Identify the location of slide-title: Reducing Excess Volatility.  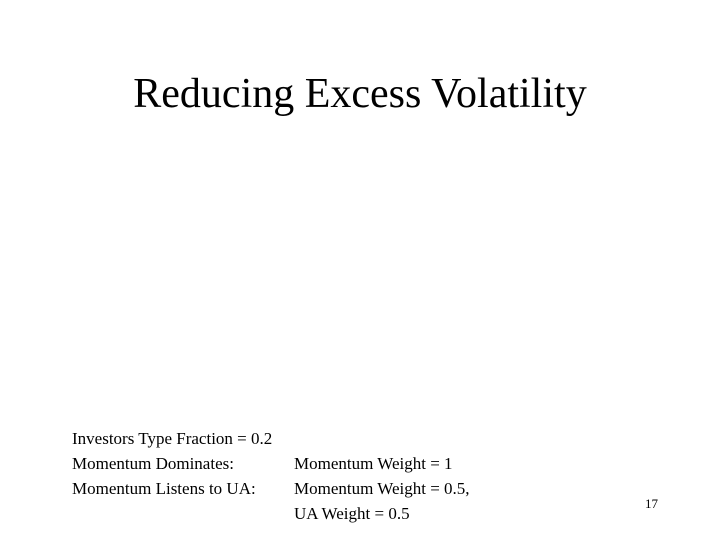
(360, 94).